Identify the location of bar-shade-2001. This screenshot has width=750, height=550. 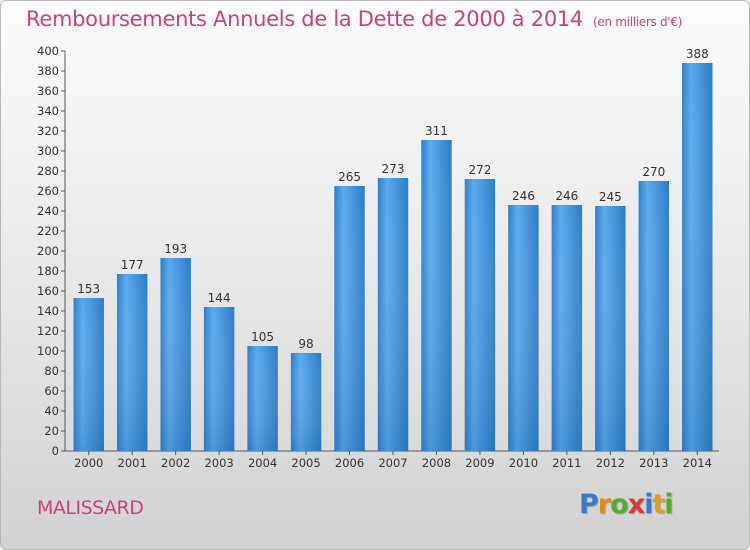
(132, 362).